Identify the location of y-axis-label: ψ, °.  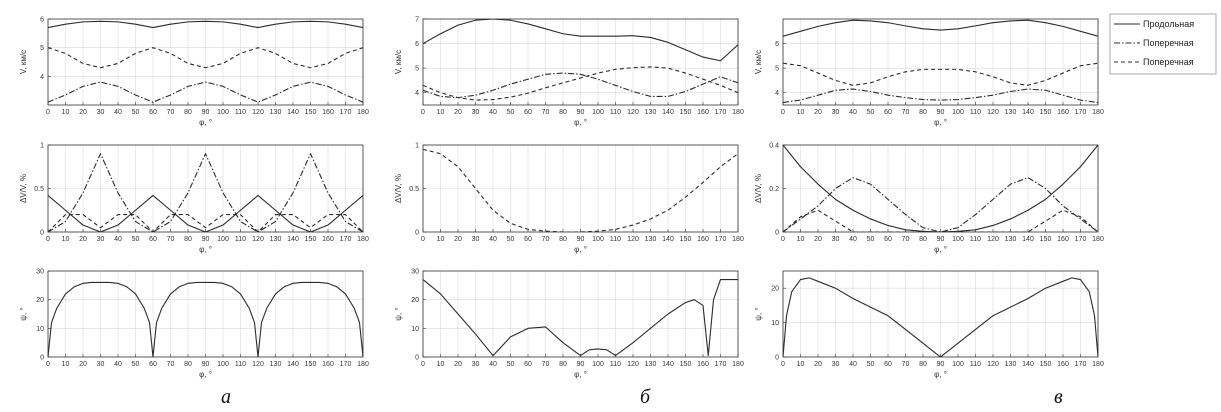
(398, 313).